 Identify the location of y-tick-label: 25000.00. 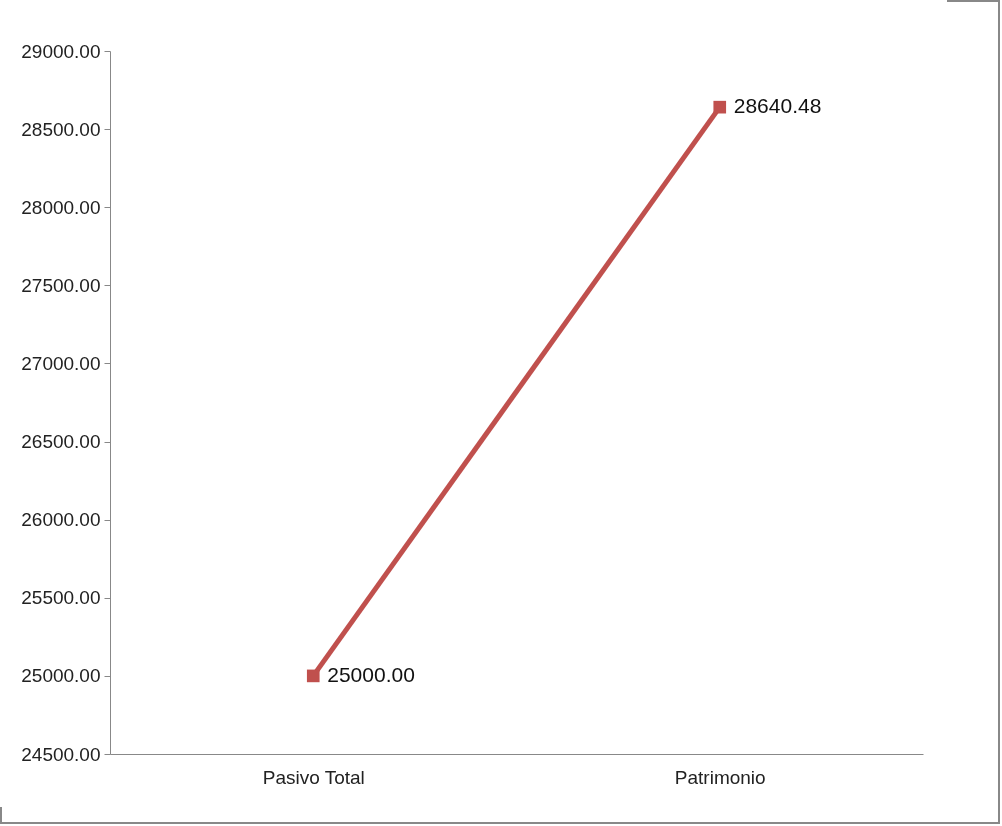
(61, 676).